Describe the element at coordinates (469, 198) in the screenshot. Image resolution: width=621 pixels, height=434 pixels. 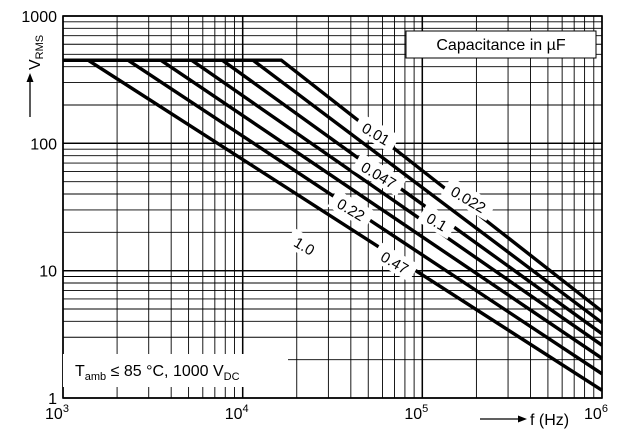
I see `curve-label: 0.022` at that location.